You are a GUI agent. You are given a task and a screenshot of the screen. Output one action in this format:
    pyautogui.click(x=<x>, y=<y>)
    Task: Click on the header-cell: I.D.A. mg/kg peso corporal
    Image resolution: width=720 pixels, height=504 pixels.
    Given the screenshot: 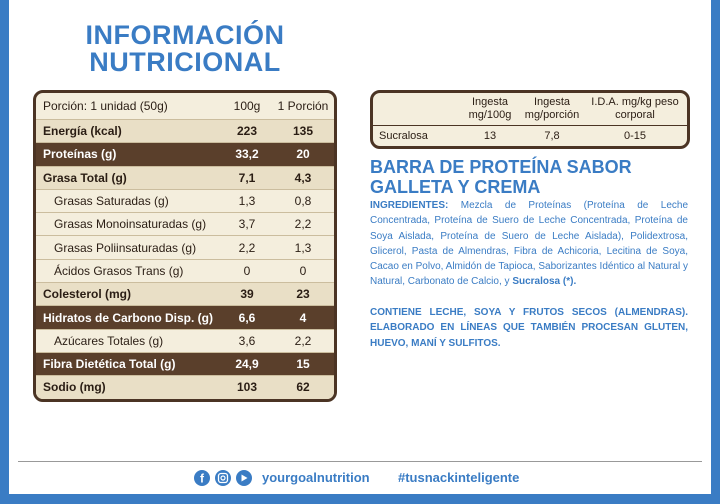 What is the action you would take?
    pyautogui.click(x=635, y=108)
    